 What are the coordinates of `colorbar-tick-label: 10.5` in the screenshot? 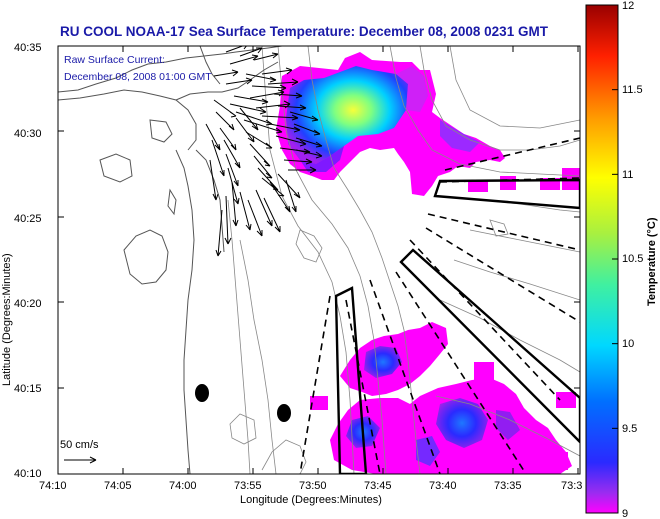 It's located at (632, 259).